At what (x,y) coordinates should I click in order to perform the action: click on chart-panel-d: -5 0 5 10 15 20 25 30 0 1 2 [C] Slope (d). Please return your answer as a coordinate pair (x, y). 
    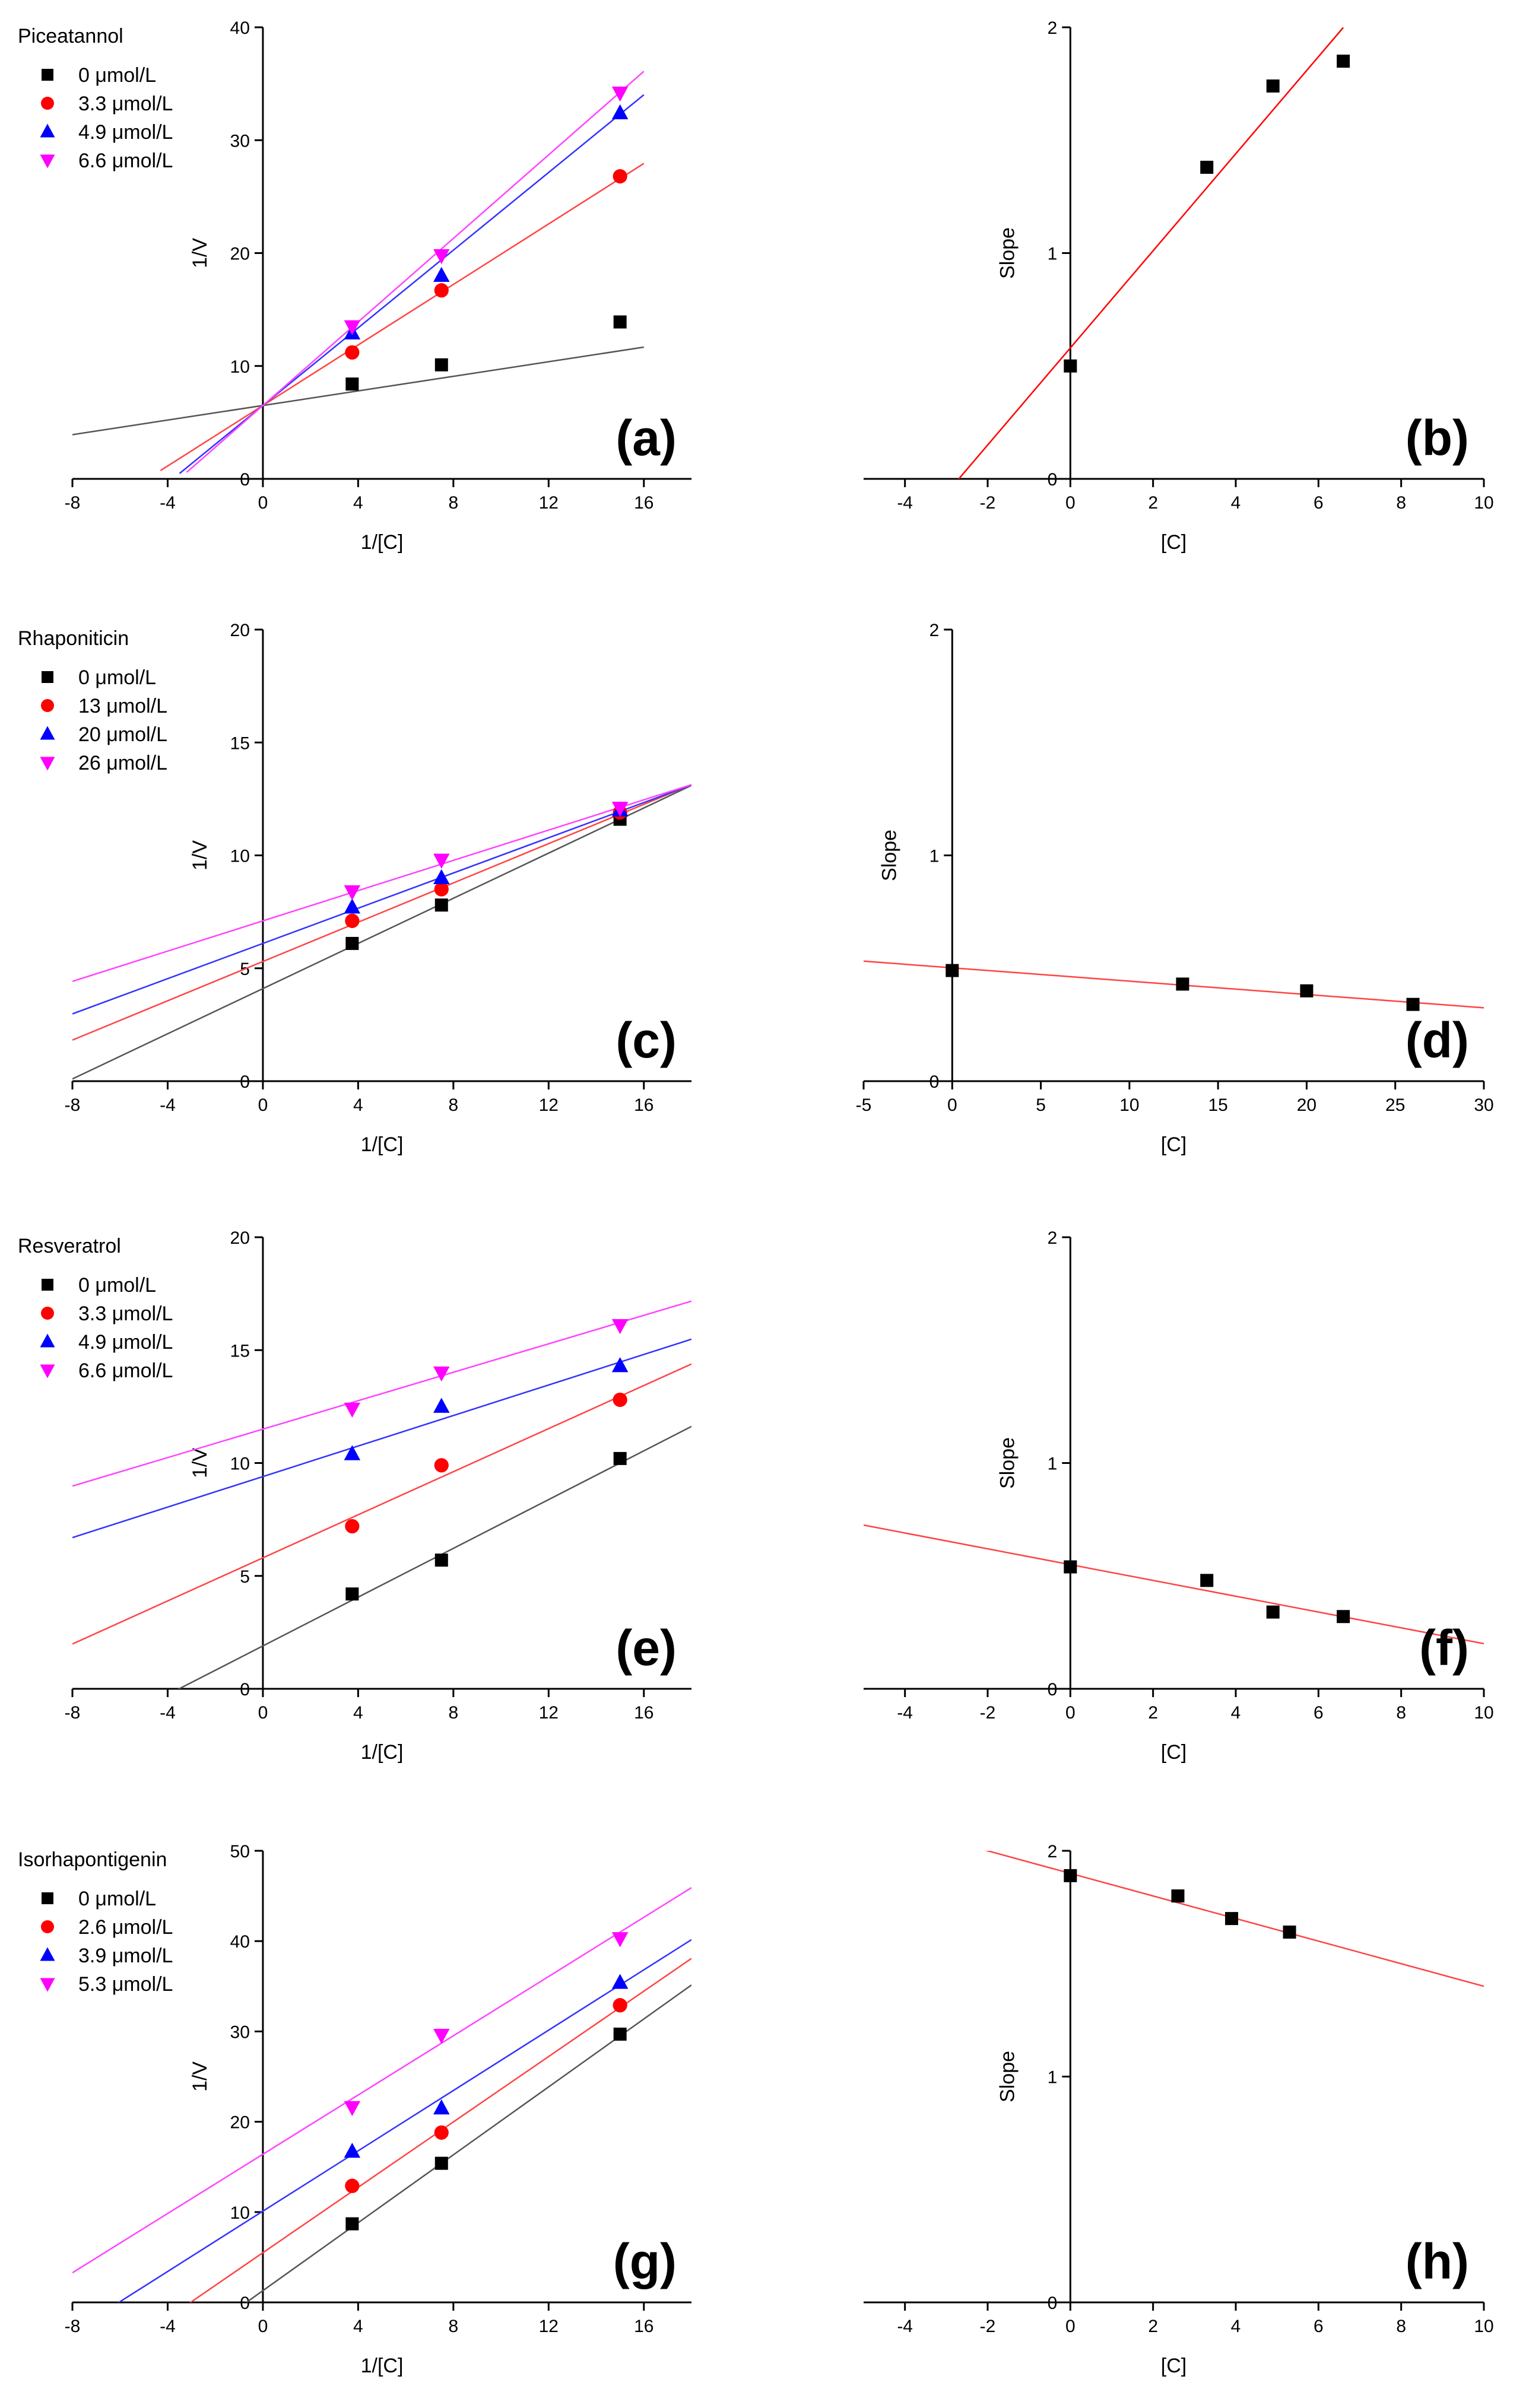
    Looking at the image, I should click on (1175, 888).